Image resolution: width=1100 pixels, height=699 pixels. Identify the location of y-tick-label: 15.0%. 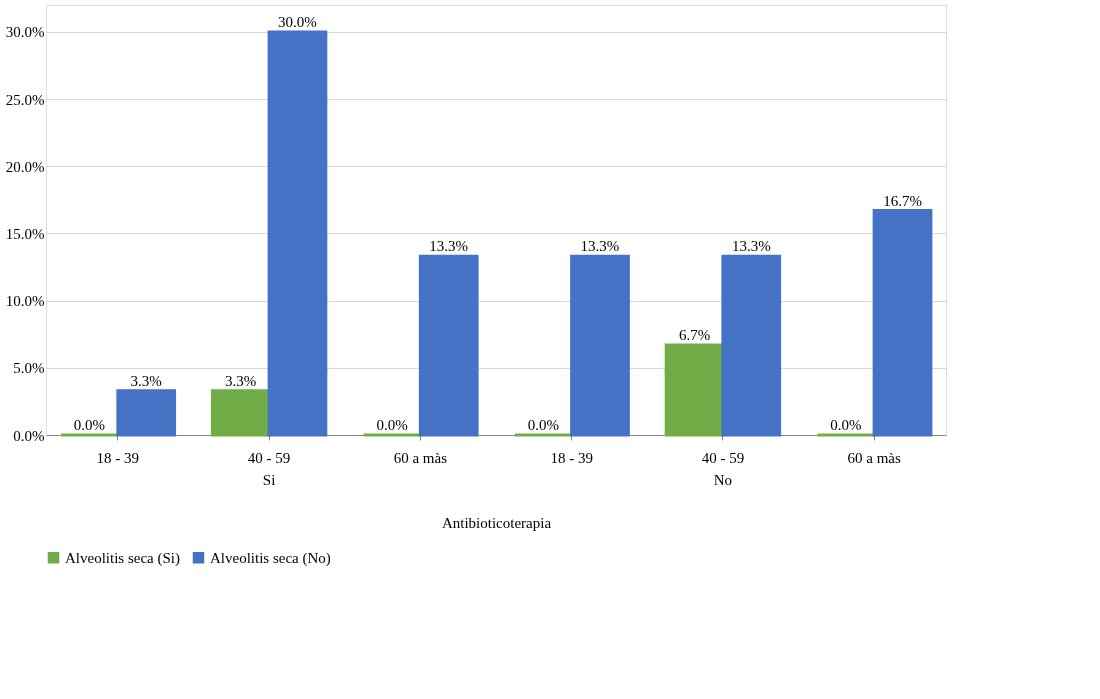
(25, 233).